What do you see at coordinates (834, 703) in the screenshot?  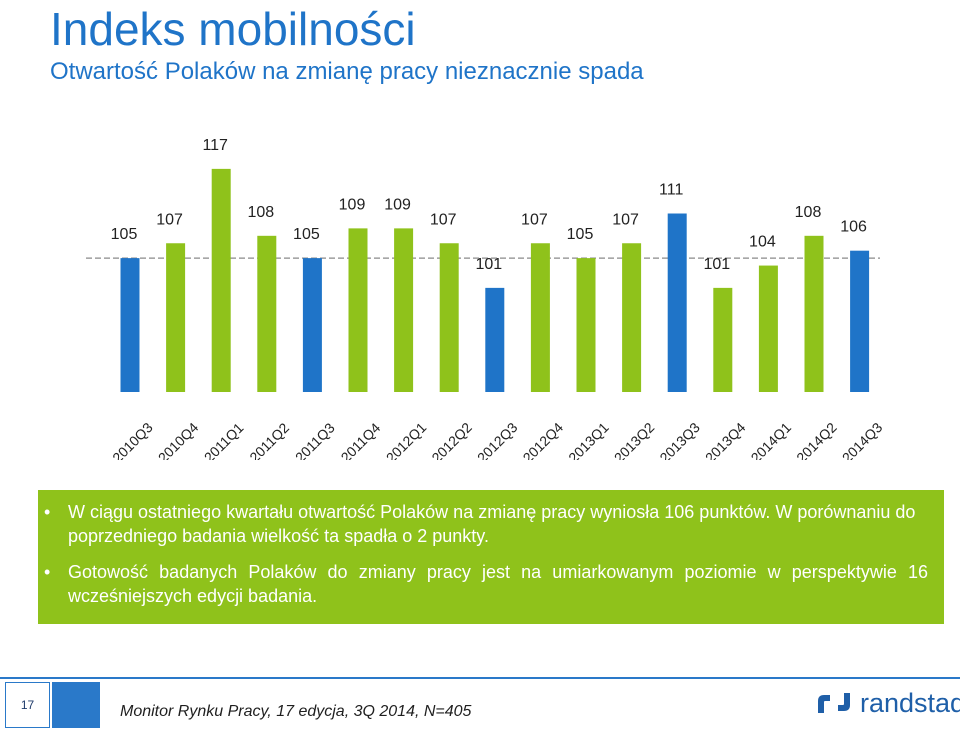 I see `randstad-logo-icon` at bounding box center [834, 703].